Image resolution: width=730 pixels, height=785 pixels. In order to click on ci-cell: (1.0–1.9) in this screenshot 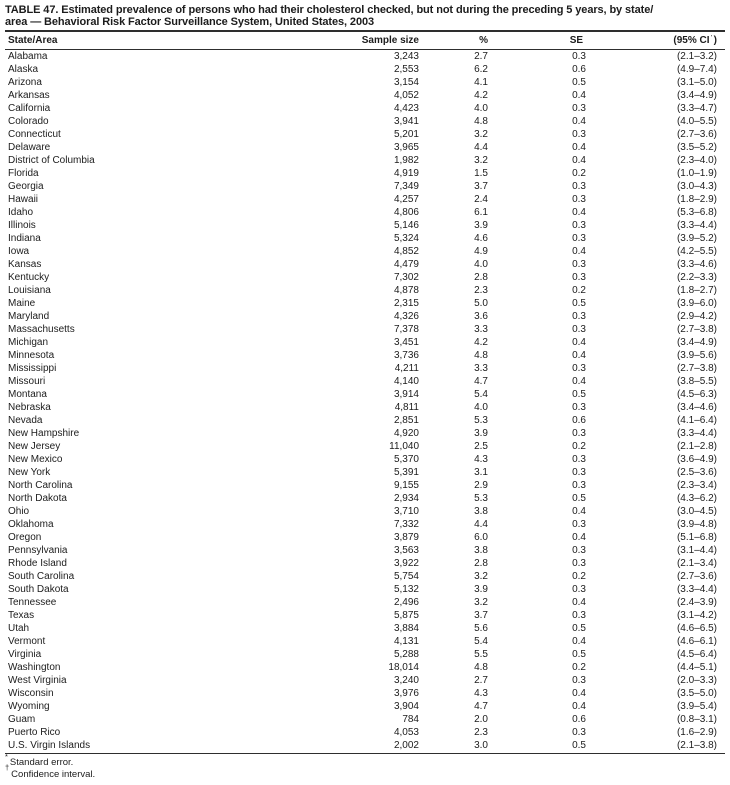, I will do `click(696, 173)`.